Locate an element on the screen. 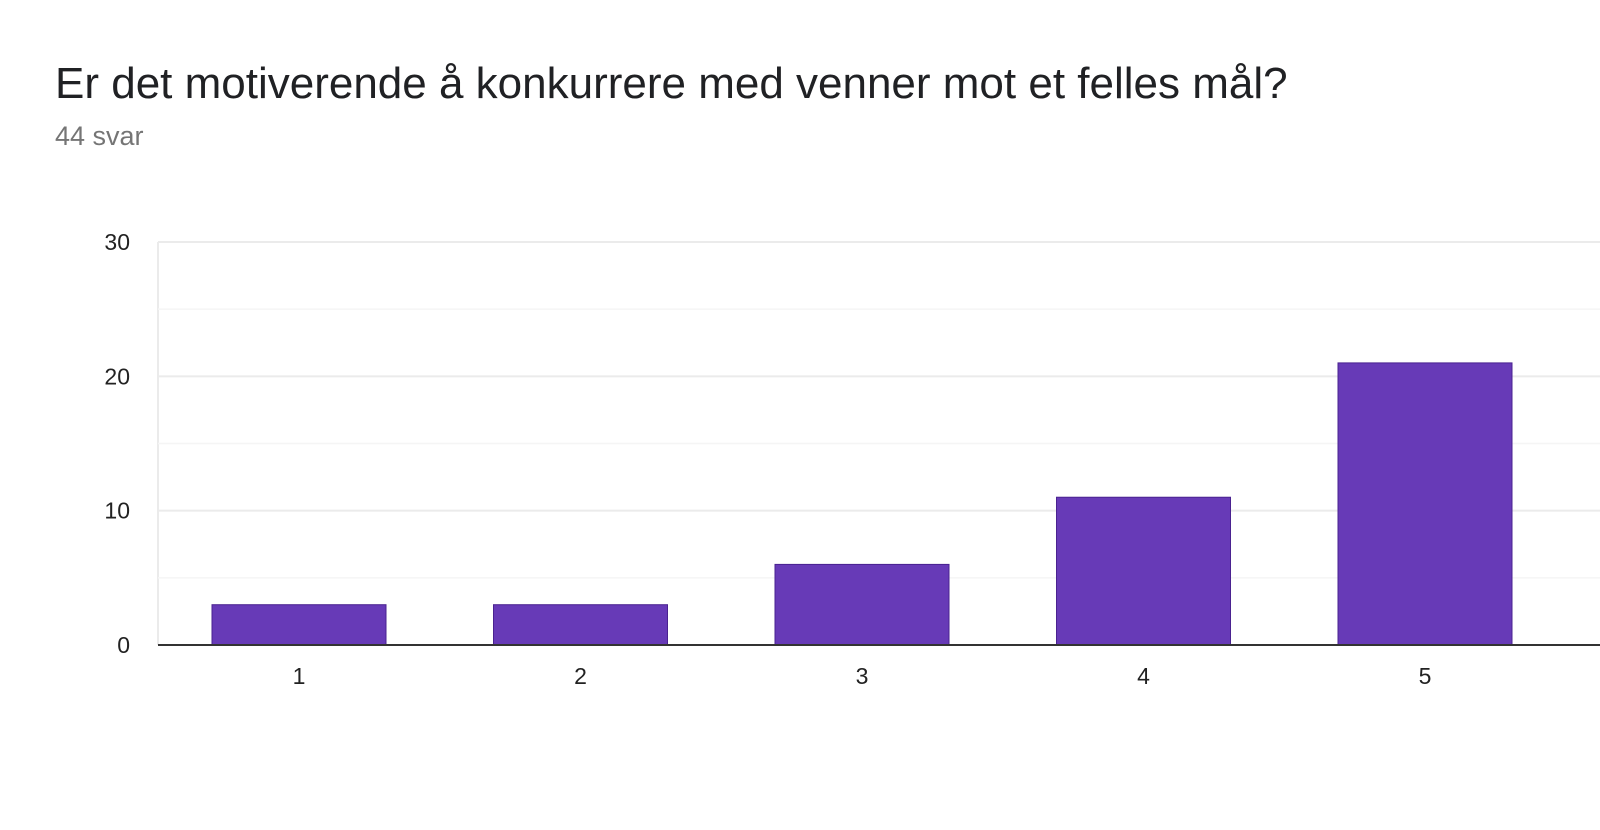 This screenshot has height=830, width=1600. y-tick-label: 10 is located at coordinates (117, 511).